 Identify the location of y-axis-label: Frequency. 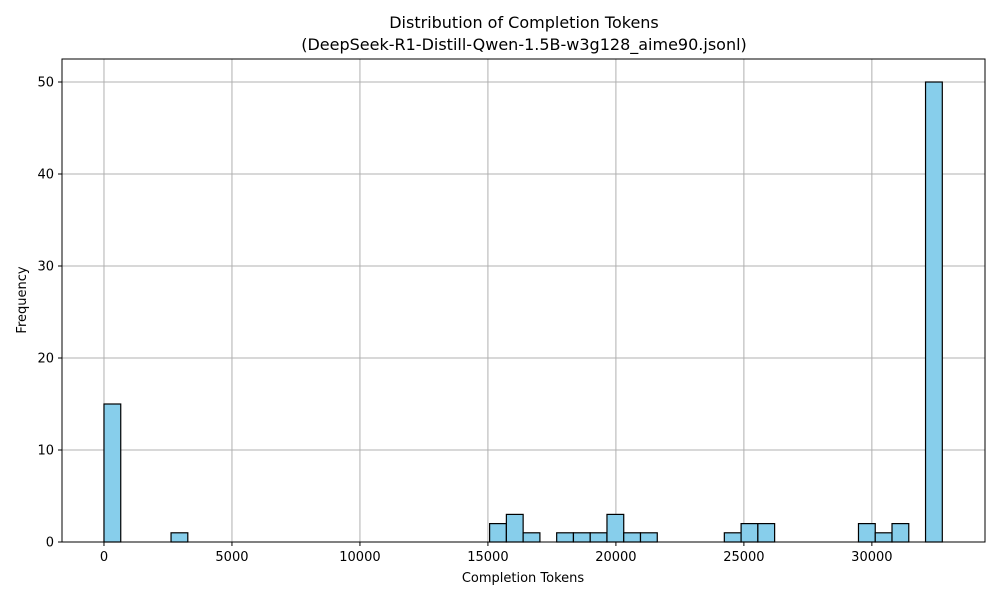
(22, 299).